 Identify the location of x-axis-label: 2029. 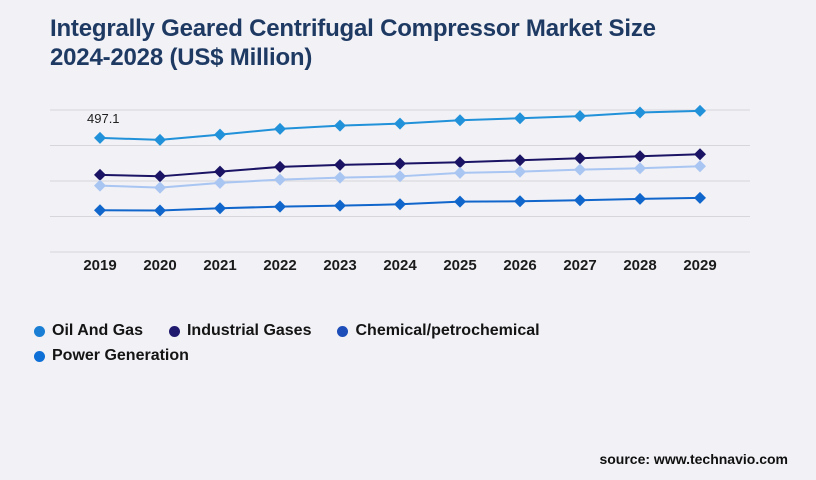
(700, 265).